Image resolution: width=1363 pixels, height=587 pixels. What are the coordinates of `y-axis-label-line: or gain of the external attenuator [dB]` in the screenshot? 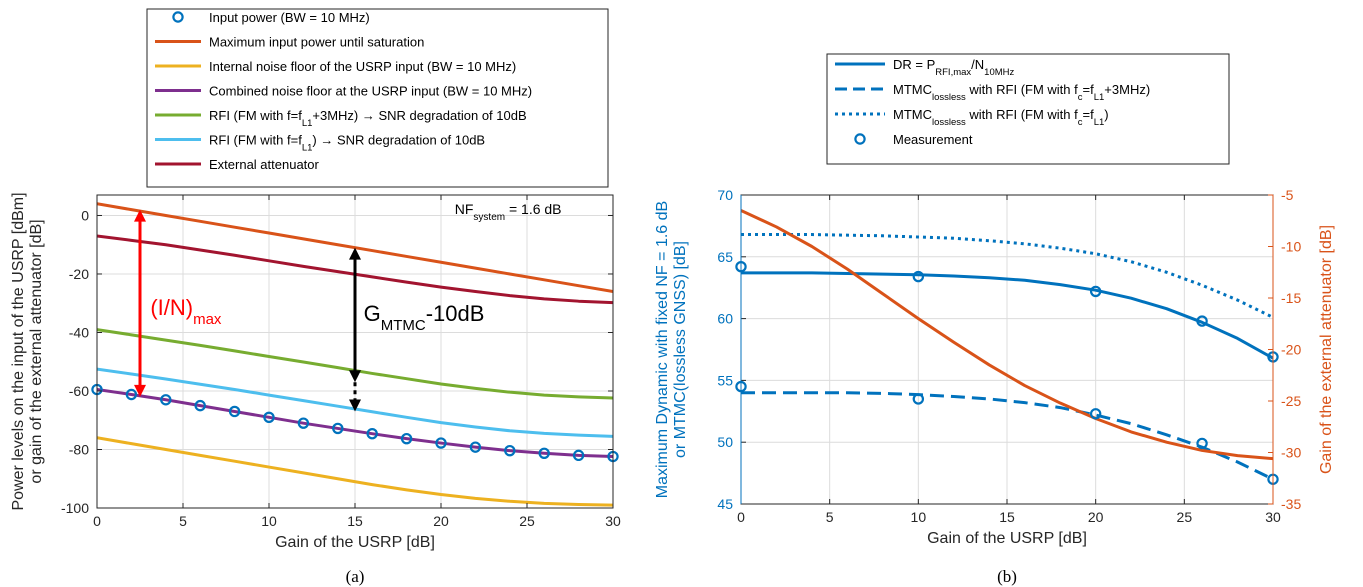 It's located at (36, 351).